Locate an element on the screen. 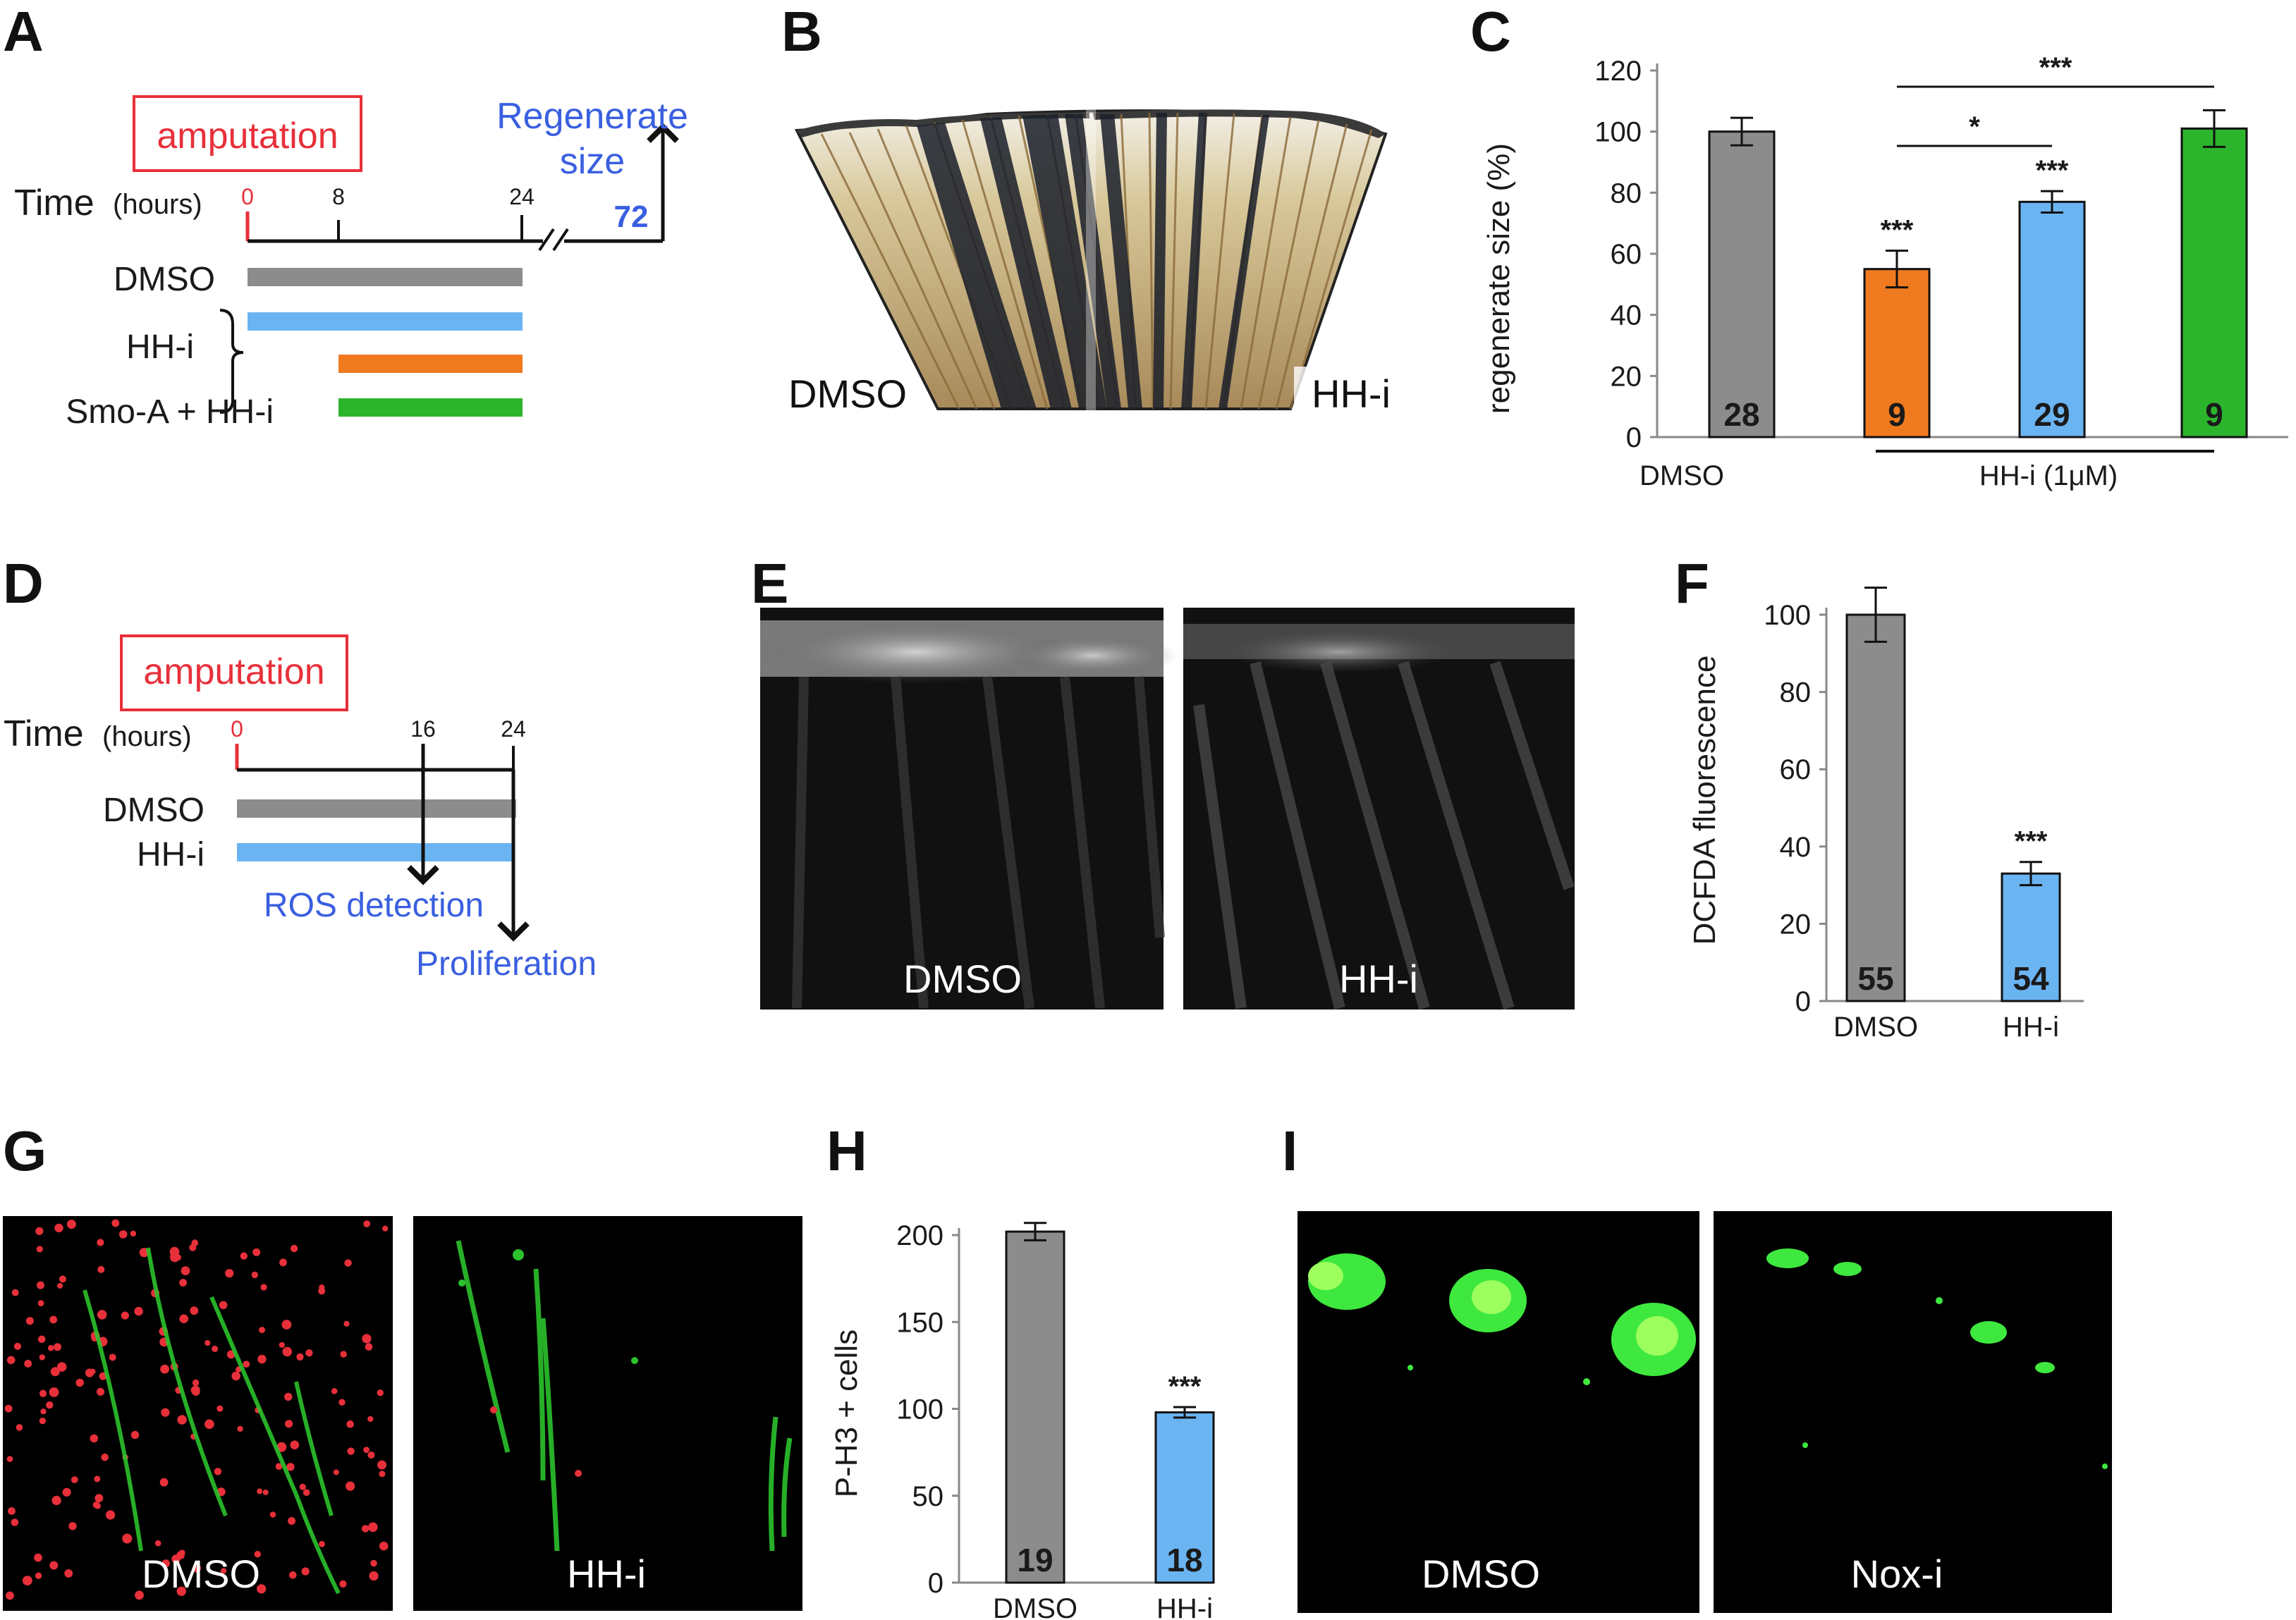 The width and height of the screenshot is (2296, 1620). h-sig-1: *** is located at coordinates (1185, 1386).